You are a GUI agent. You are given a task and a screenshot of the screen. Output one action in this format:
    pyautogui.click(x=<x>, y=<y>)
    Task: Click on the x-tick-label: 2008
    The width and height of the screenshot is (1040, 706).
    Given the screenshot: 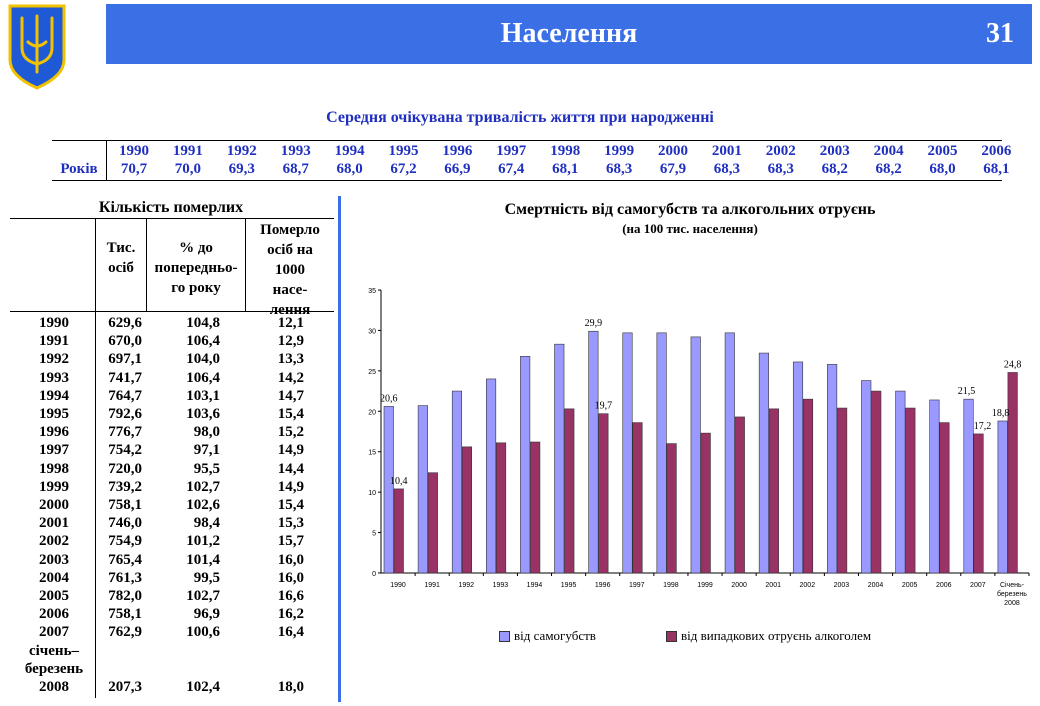 What is the action you would take?
    pyautogui.click(x=1012, y=603)
    